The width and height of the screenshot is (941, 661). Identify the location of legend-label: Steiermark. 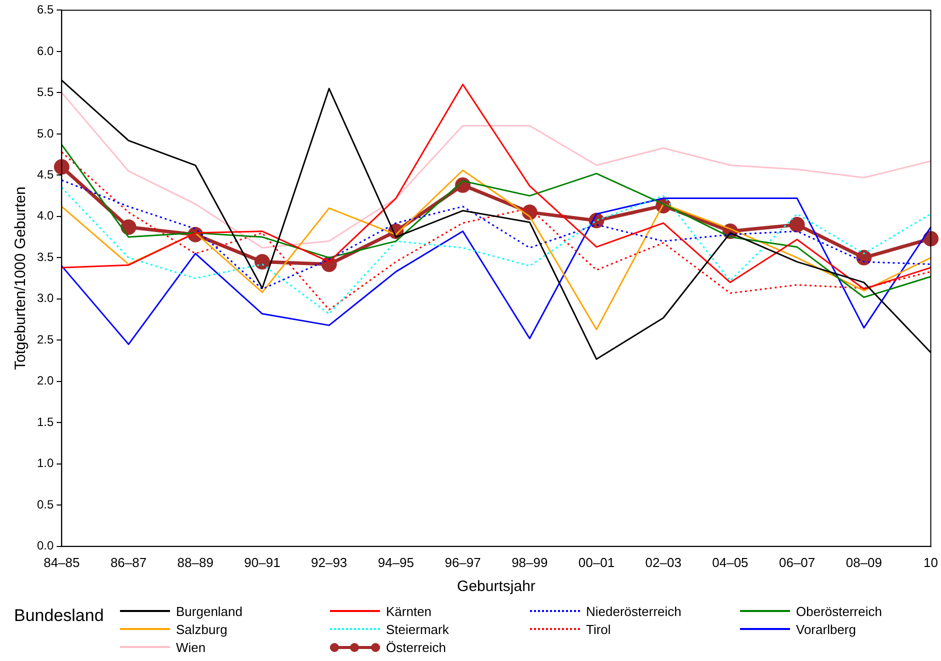
(417, 629).